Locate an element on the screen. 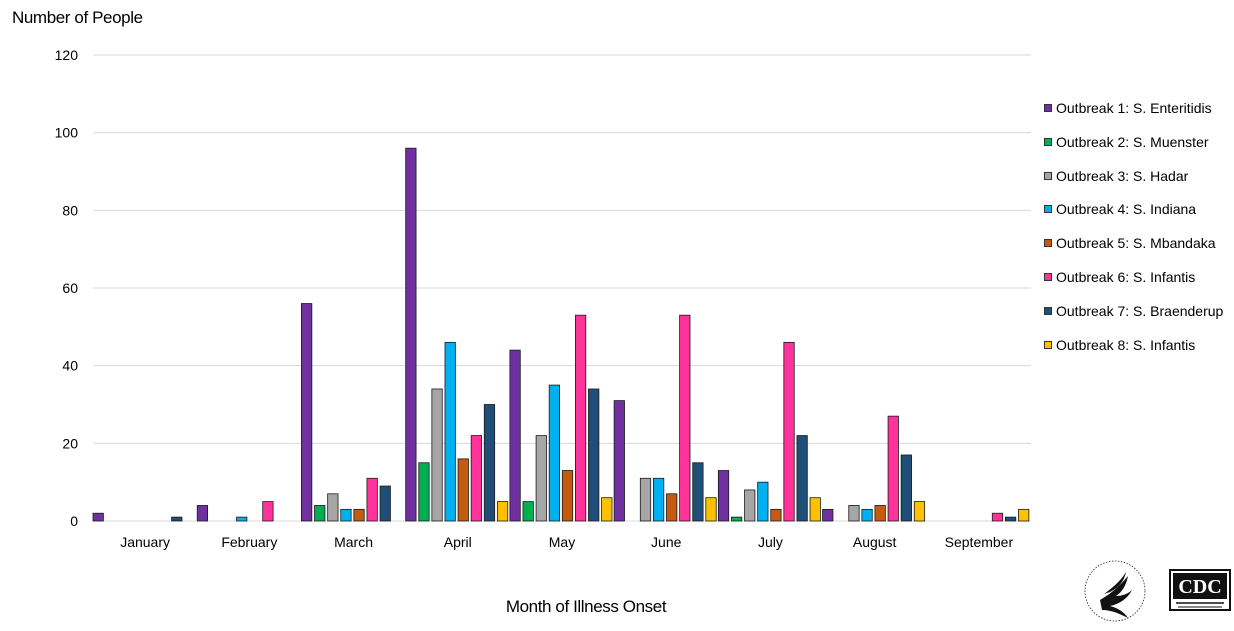 This screenshot has height=631, width=1234. legend-item: Outbreak 5: S. Mbandaka is located at coordinates (1130, 243).